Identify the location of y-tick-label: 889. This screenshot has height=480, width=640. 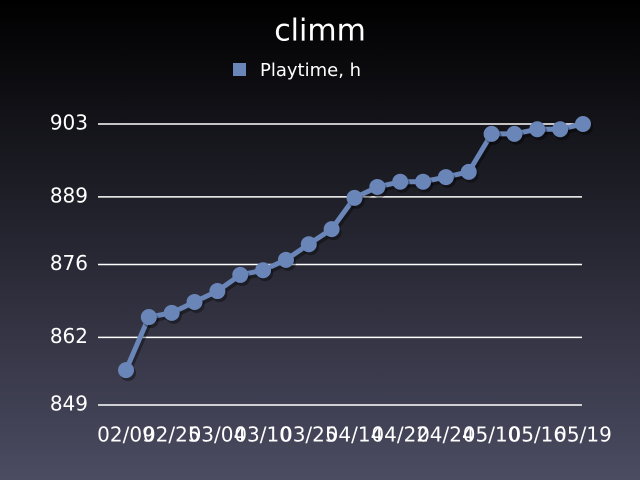
(69, 195).